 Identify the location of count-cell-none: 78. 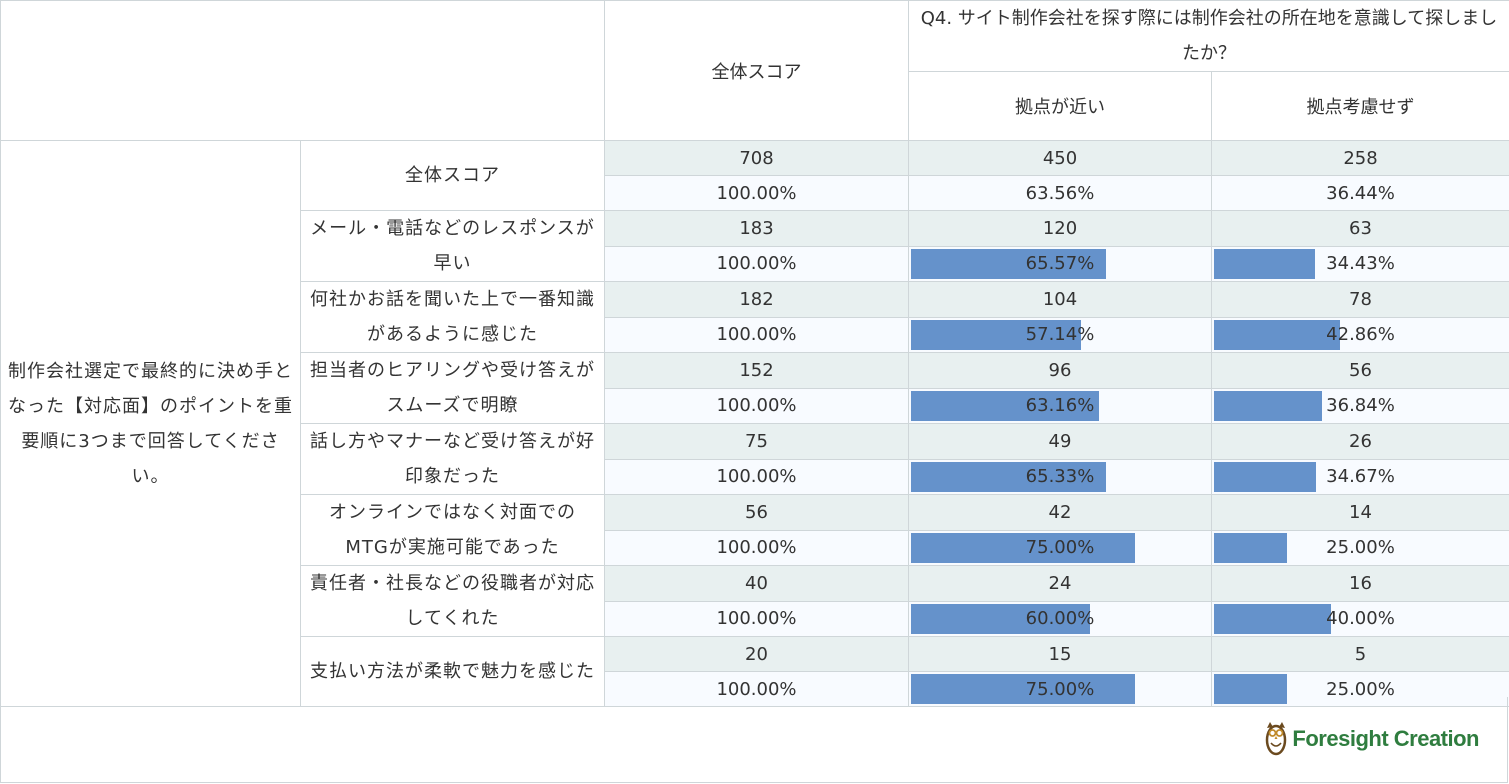
(1360, 299).